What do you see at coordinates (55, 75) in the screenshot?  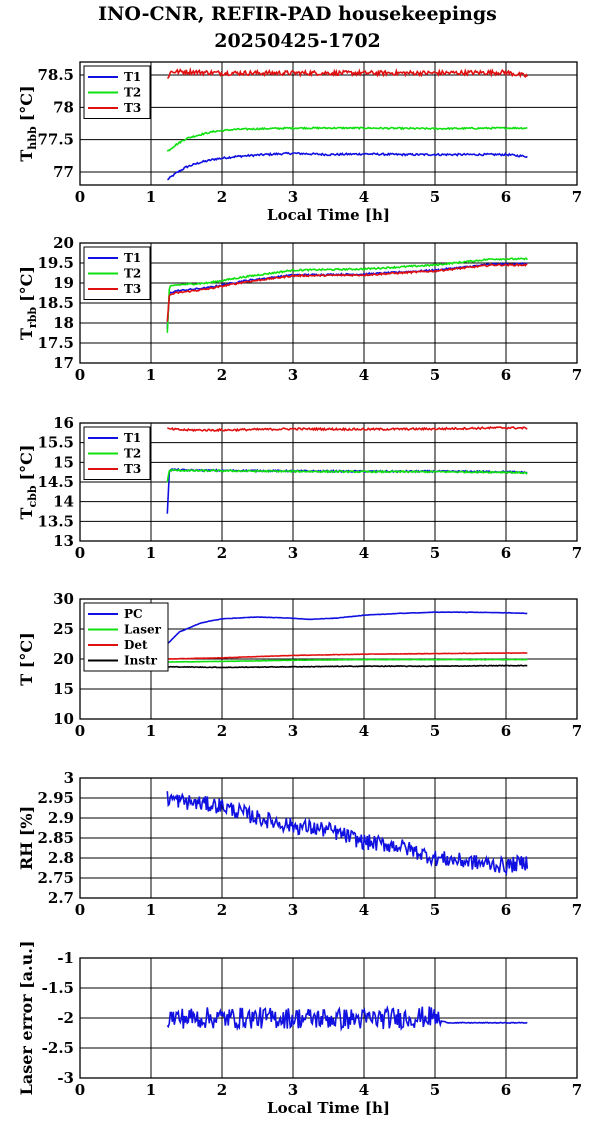 I see `y-tick-label: 78.5` at bounding box center [55, 75].